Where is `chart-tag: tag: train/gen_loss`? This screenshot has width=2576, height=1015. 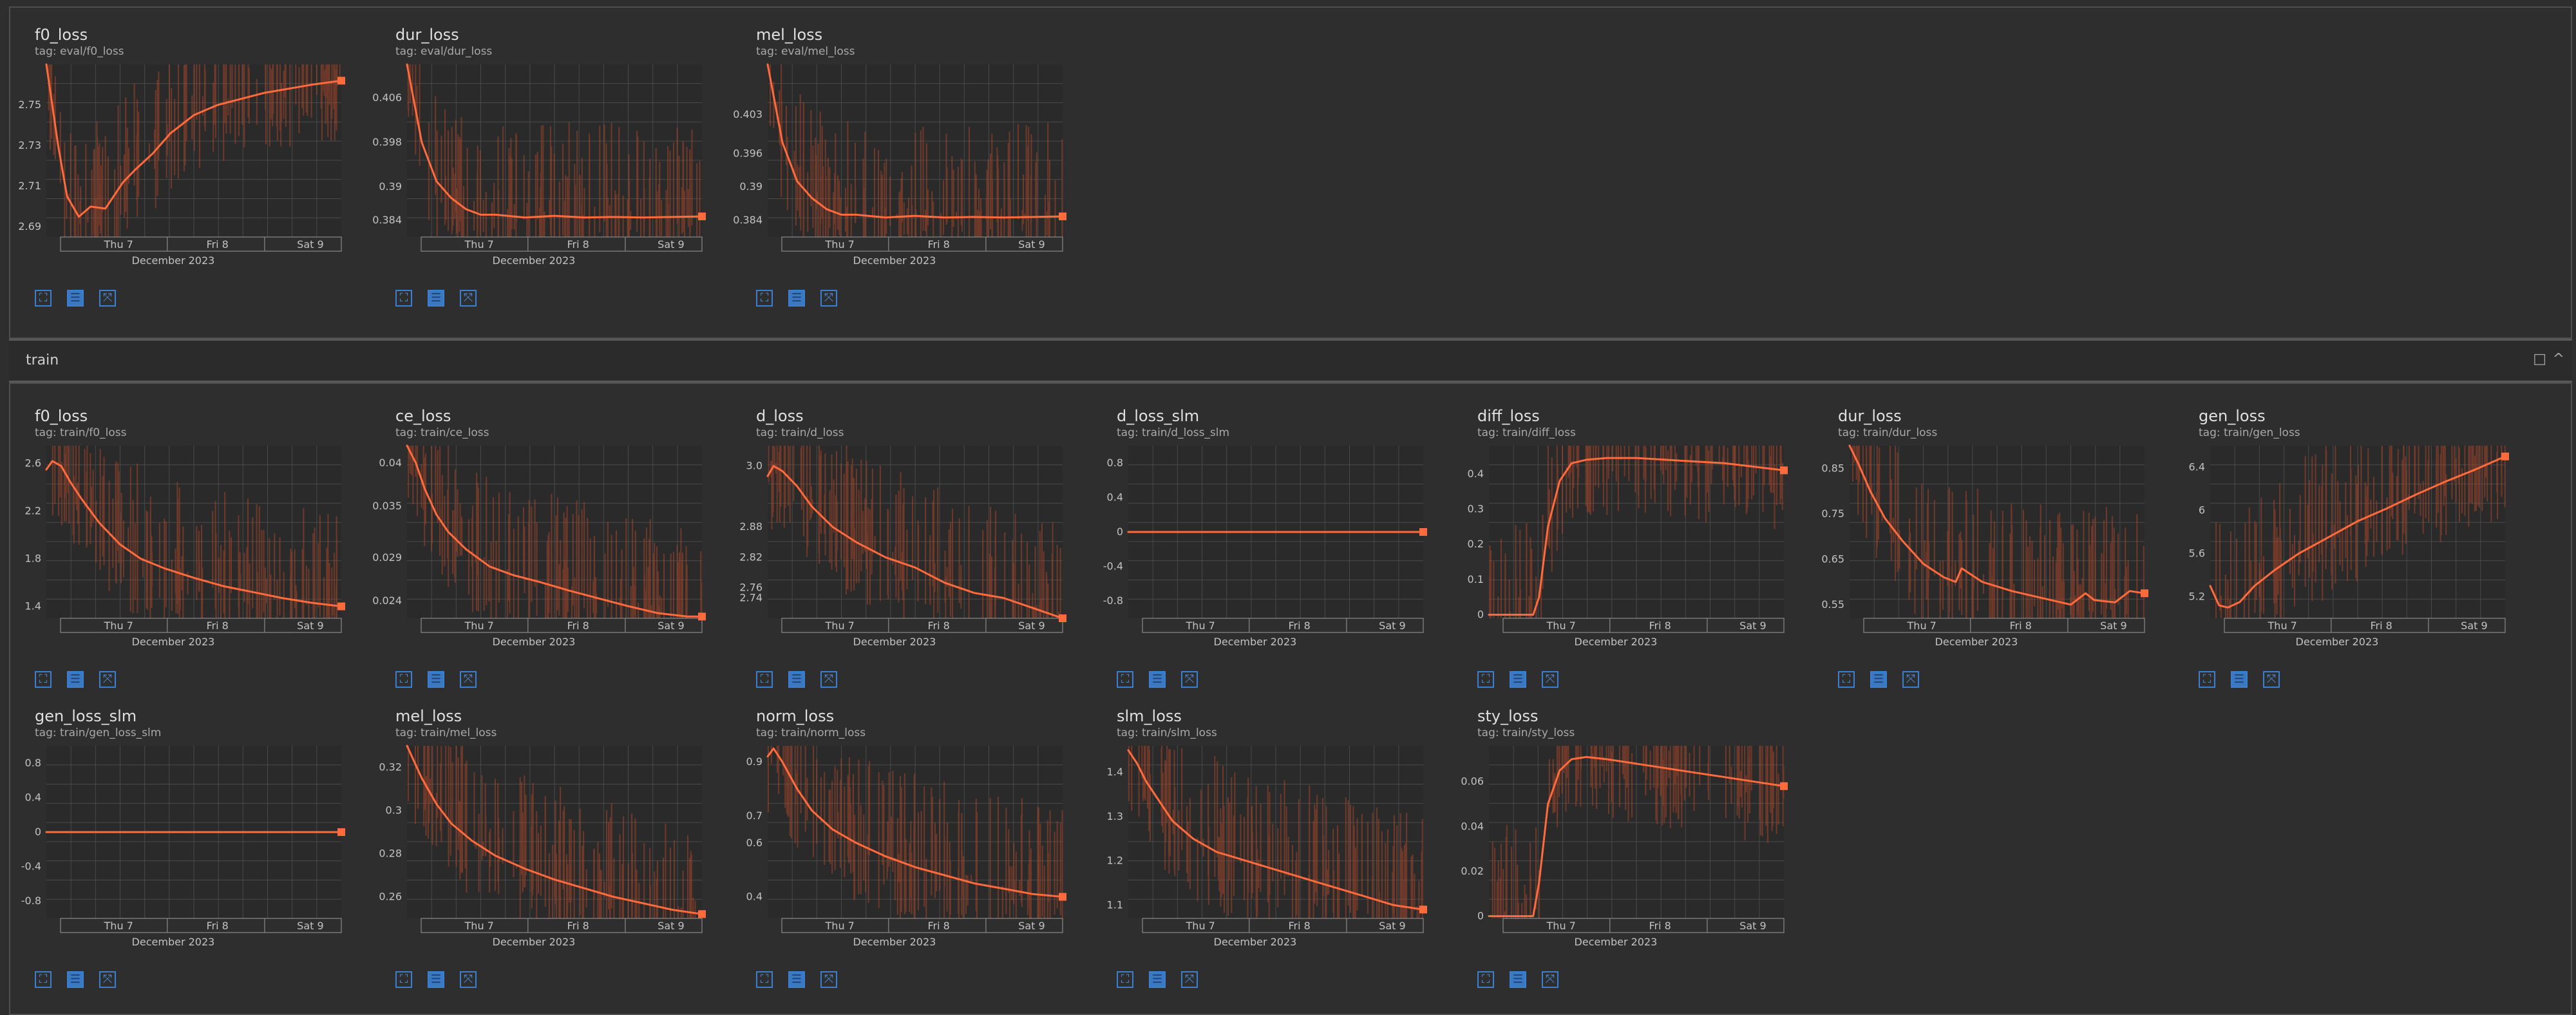 chart-tag: tag: train/gen_loss is located at coordinates (2249, 433).